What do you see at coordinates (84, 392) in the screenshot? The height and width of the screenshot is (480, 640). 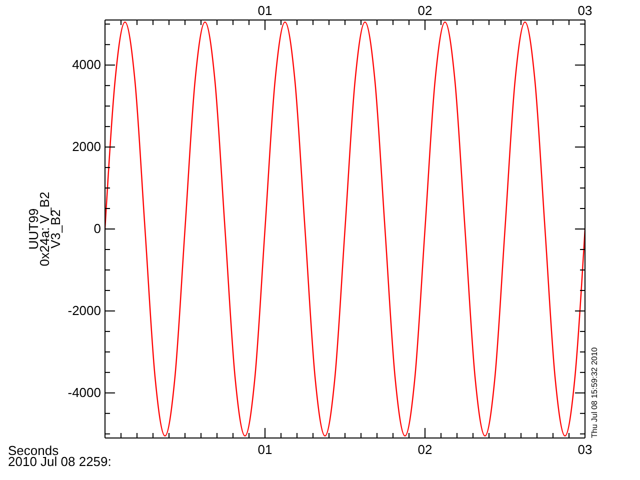 I see `y-tick-label: -4000` at bounding box center [84, 392].